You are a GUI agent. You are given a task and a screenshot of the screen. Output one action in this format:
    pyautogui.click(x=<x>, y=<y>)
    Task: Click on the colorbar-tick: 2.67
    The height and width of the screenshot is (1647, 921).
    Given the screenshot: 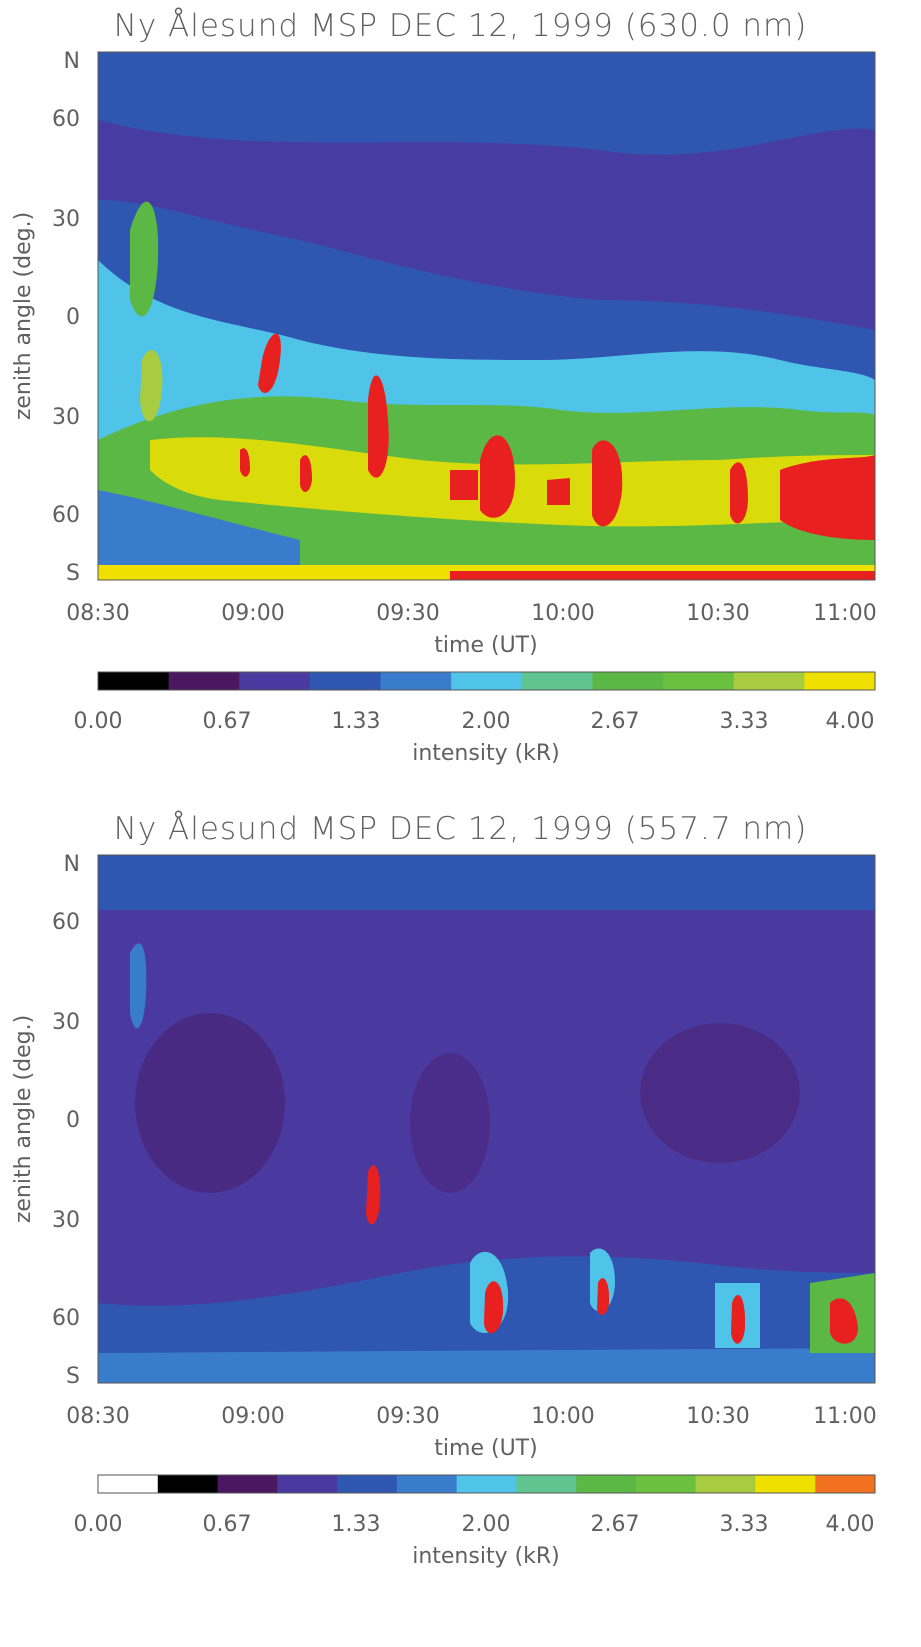 What is the action you would take?
    pyautogui.click(x=615, y=721)
    